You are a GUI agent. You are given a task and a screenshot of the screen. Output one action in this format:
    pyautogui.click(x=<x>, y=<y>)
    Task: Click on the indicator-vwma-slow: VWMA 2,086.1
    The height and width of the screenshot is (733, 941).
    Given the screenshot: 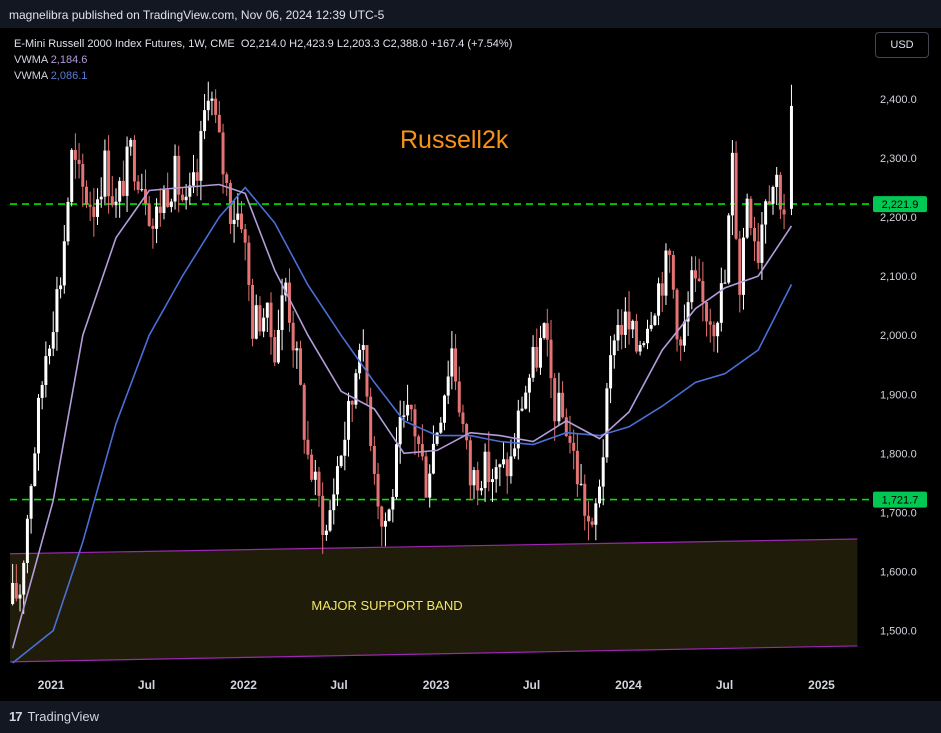 What is the action you would take?
    pyautogui.click(x=263, y=76)
    